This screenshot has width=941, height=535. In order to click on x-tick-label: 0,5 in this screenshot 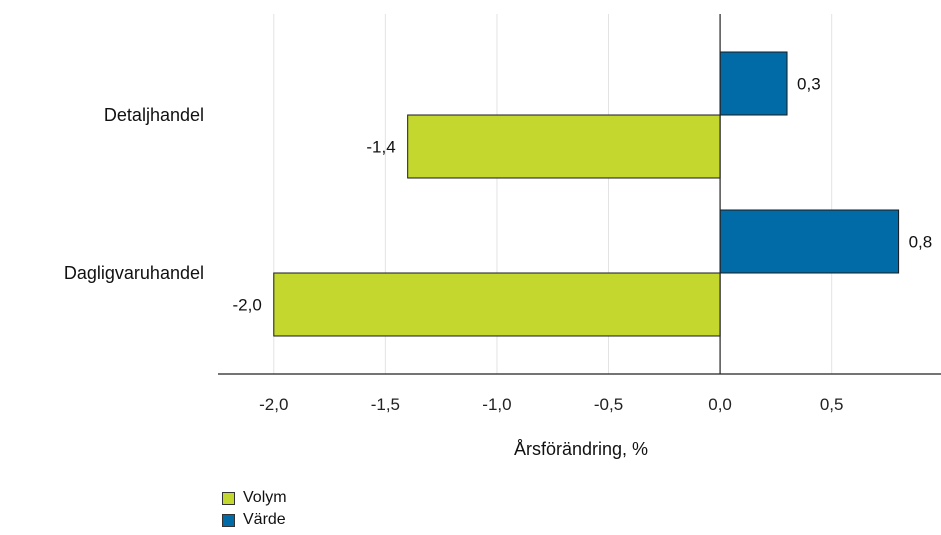, I will do `click(832, 404)`.